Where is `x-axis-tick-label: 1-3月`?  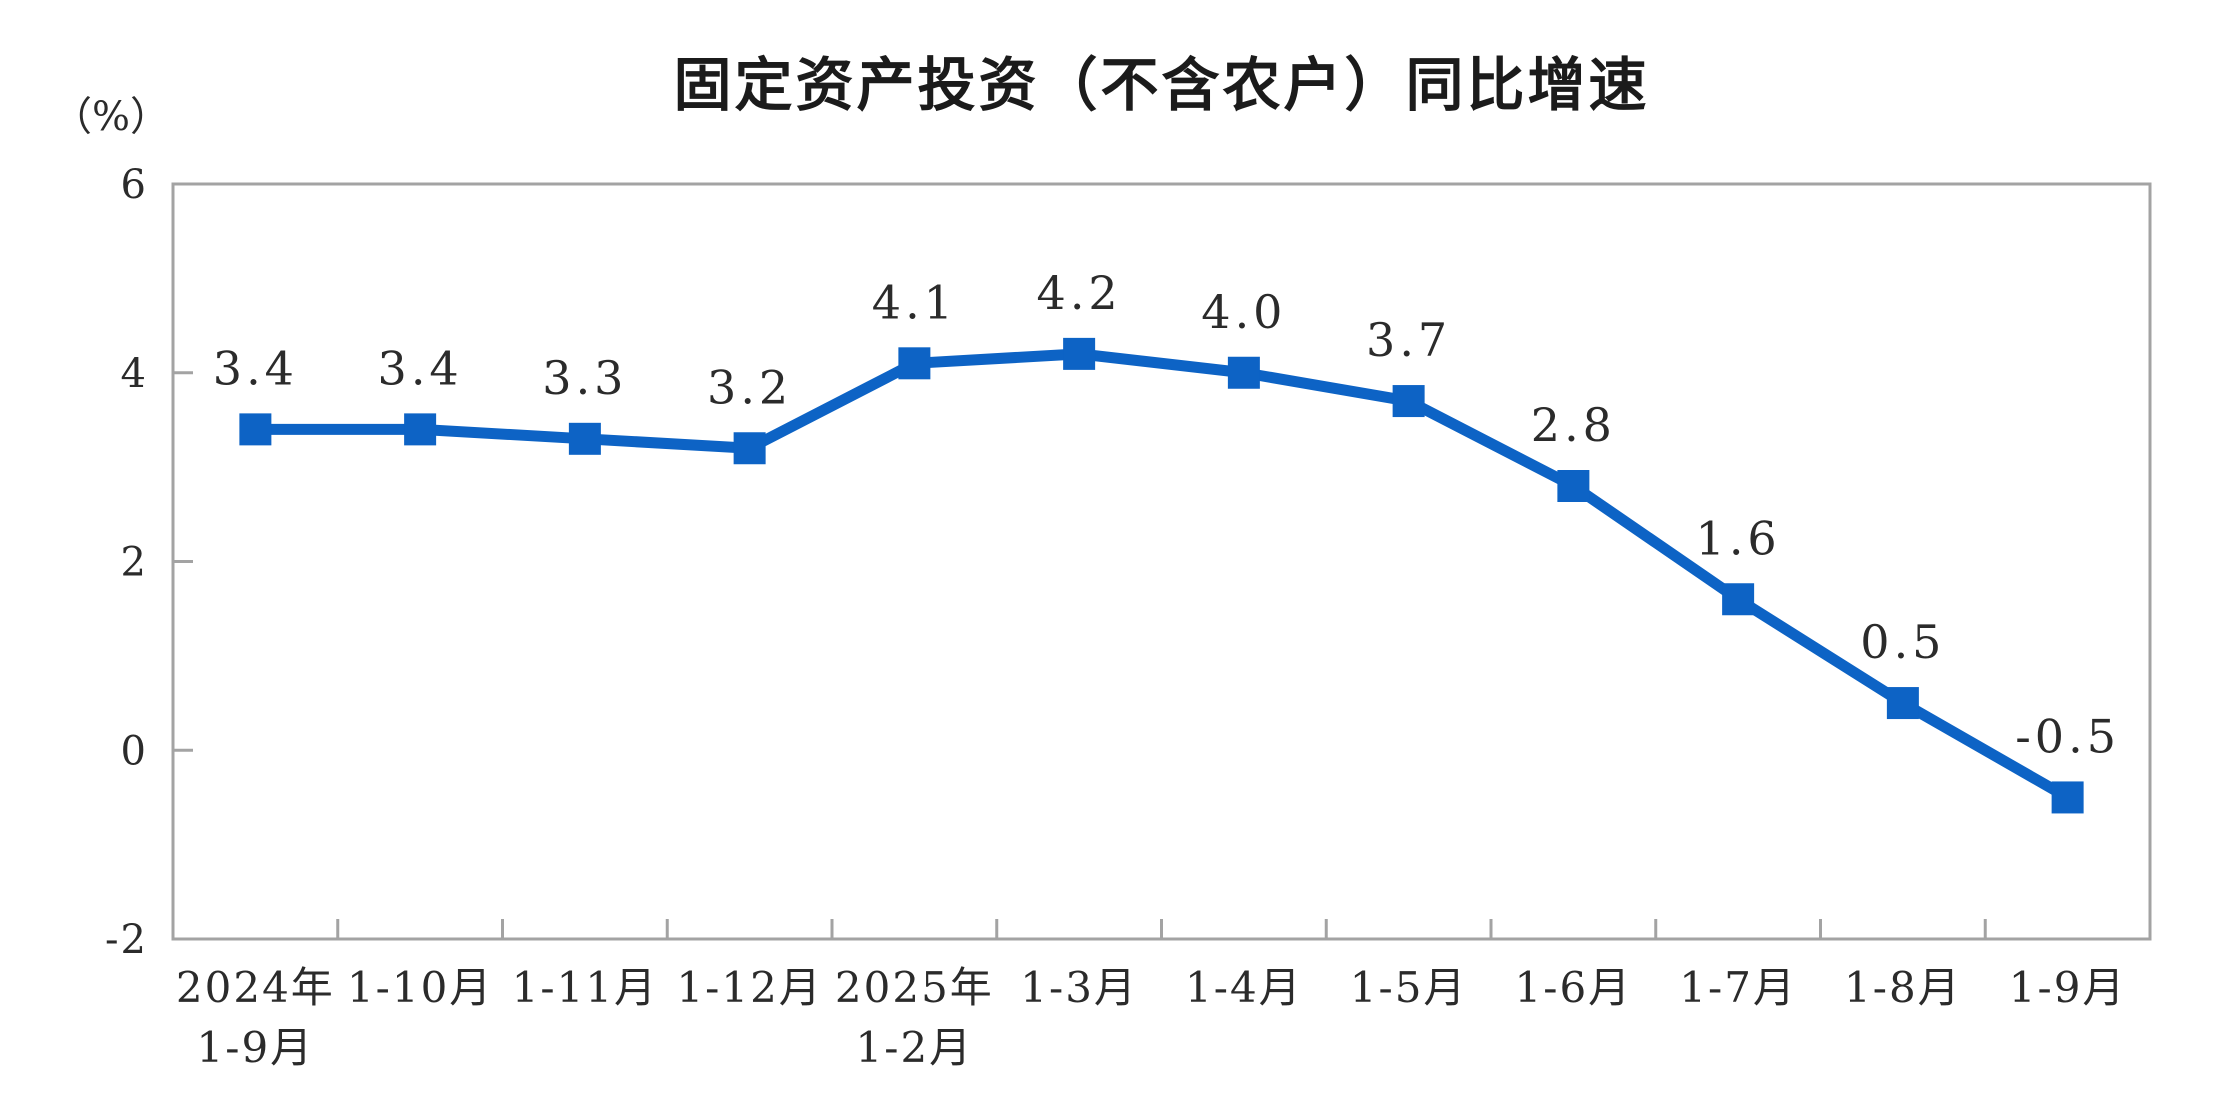 x-axis-tick-label: 1-3月 is located at coordinates (1079, 987).